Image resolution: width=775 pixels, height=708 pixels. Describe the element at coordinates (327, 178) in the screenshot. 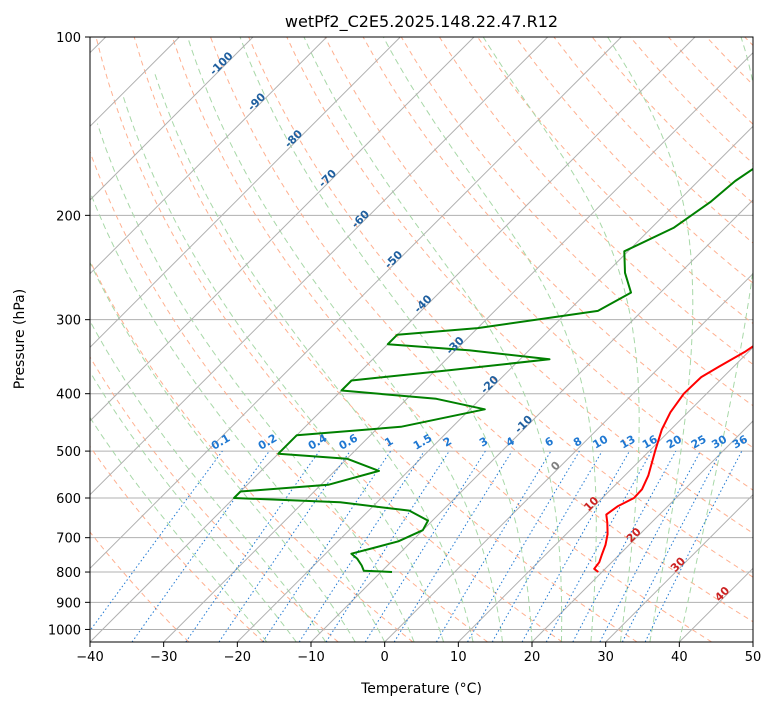

I see `isotherm-label: -70` at that location.